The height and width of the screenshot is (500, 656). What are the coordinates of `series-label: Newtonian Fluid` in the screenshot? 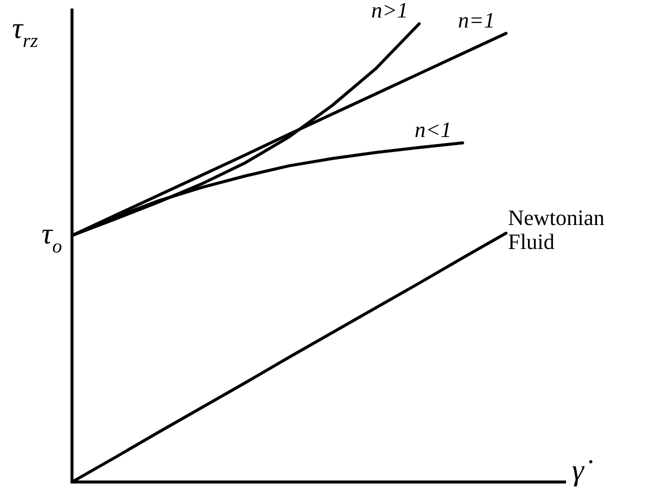 It's located at (556, 229).